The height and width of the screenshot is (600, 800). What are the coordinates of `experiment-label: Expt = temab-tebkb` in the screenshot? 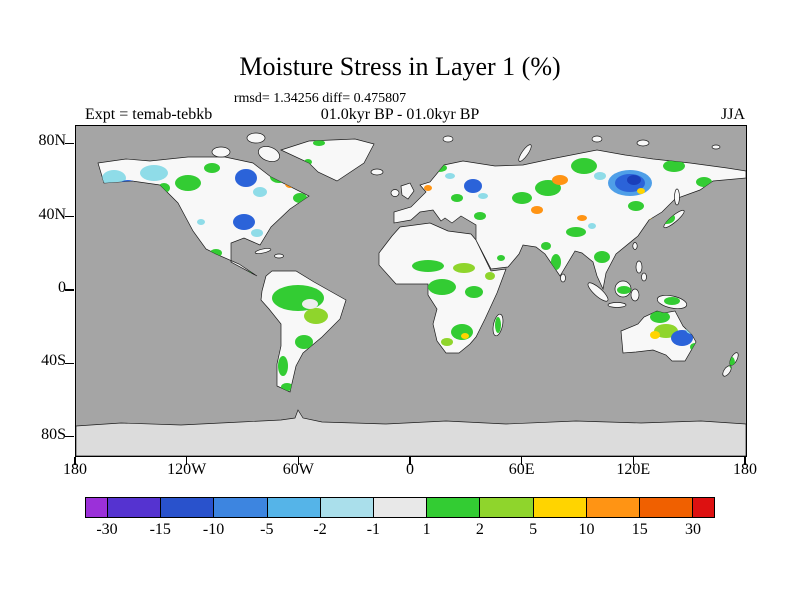 It's located at (149, 114).